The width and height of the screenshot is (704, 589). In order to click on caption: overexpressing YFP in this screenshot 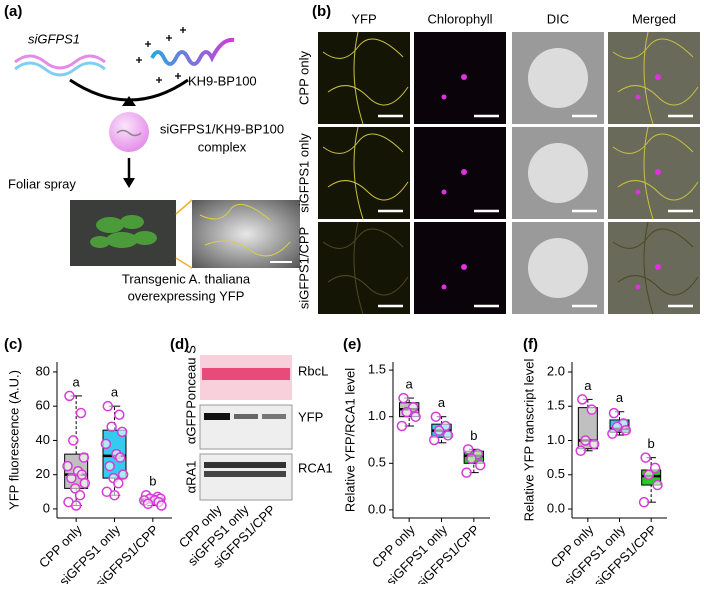, I will do `click(186, 295)`.